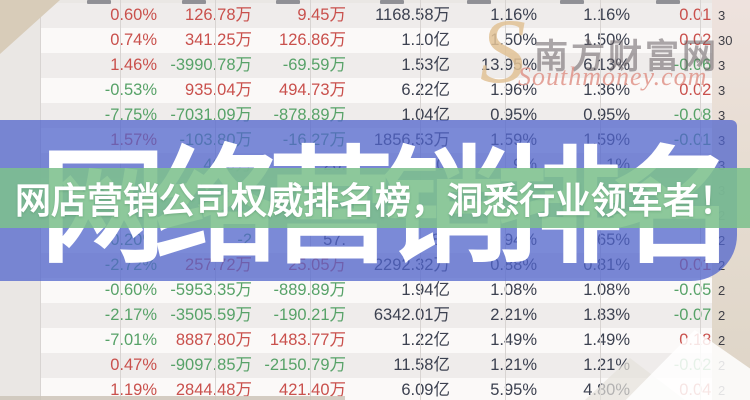  I want to click on table-cell: 1.83%, so click(606, 315).